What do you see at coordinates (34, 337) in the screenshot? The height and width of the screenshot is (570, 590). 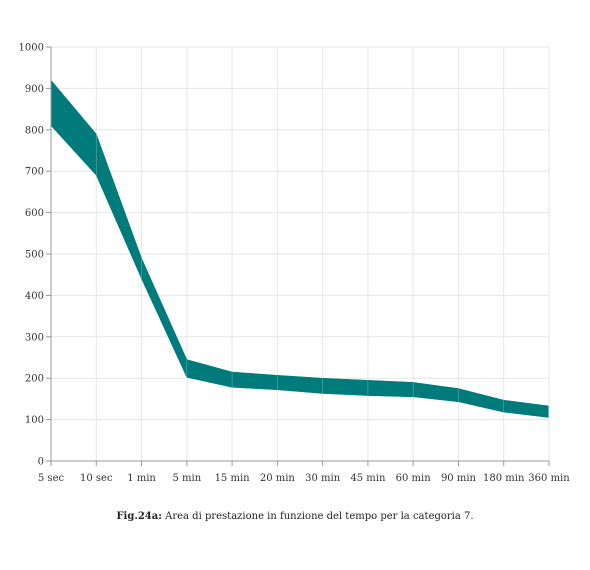 I see `y-tick-label: 300` at bounding box center [34, 337].